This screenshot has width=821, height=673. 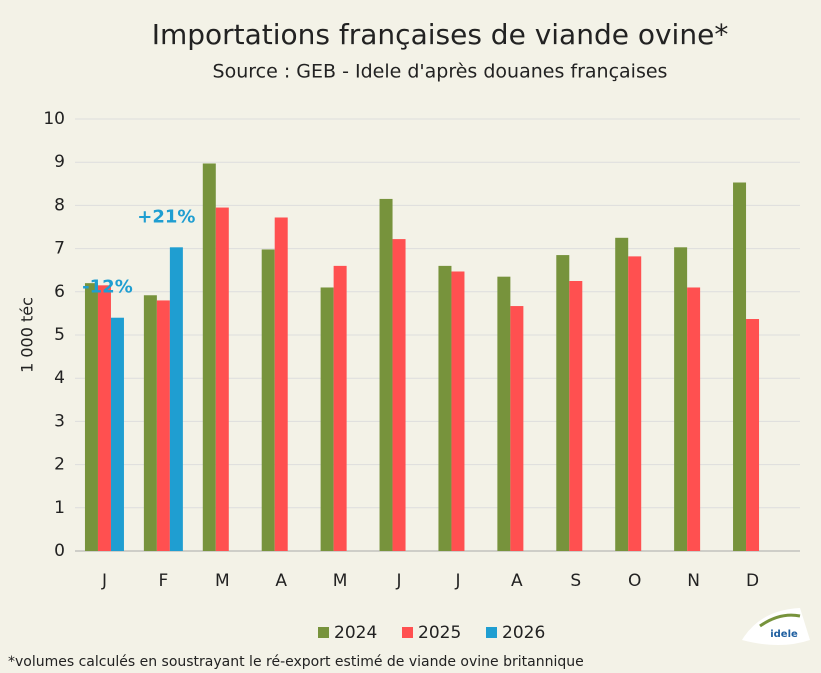 What do you see at coordinates (166, 216) in the screenshot?
I see `annotation: +21%` at bounding box center [166, 216].